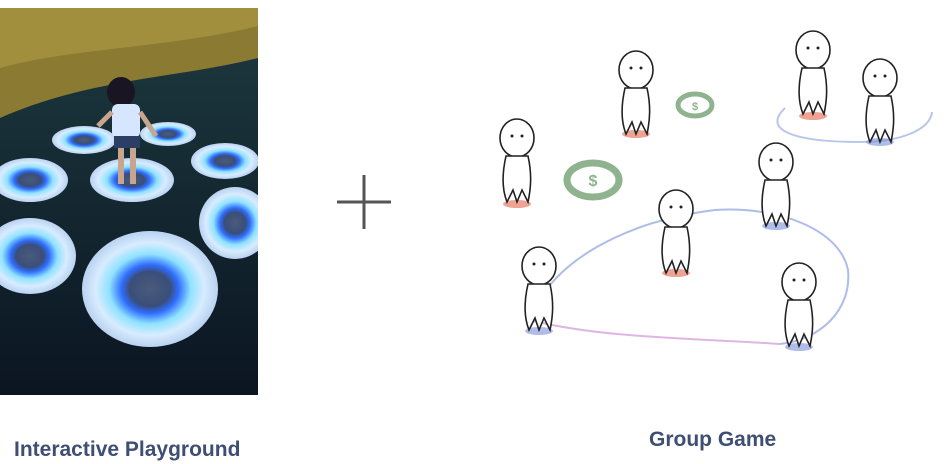  I want to click on glow-disc, so click(129, 234).